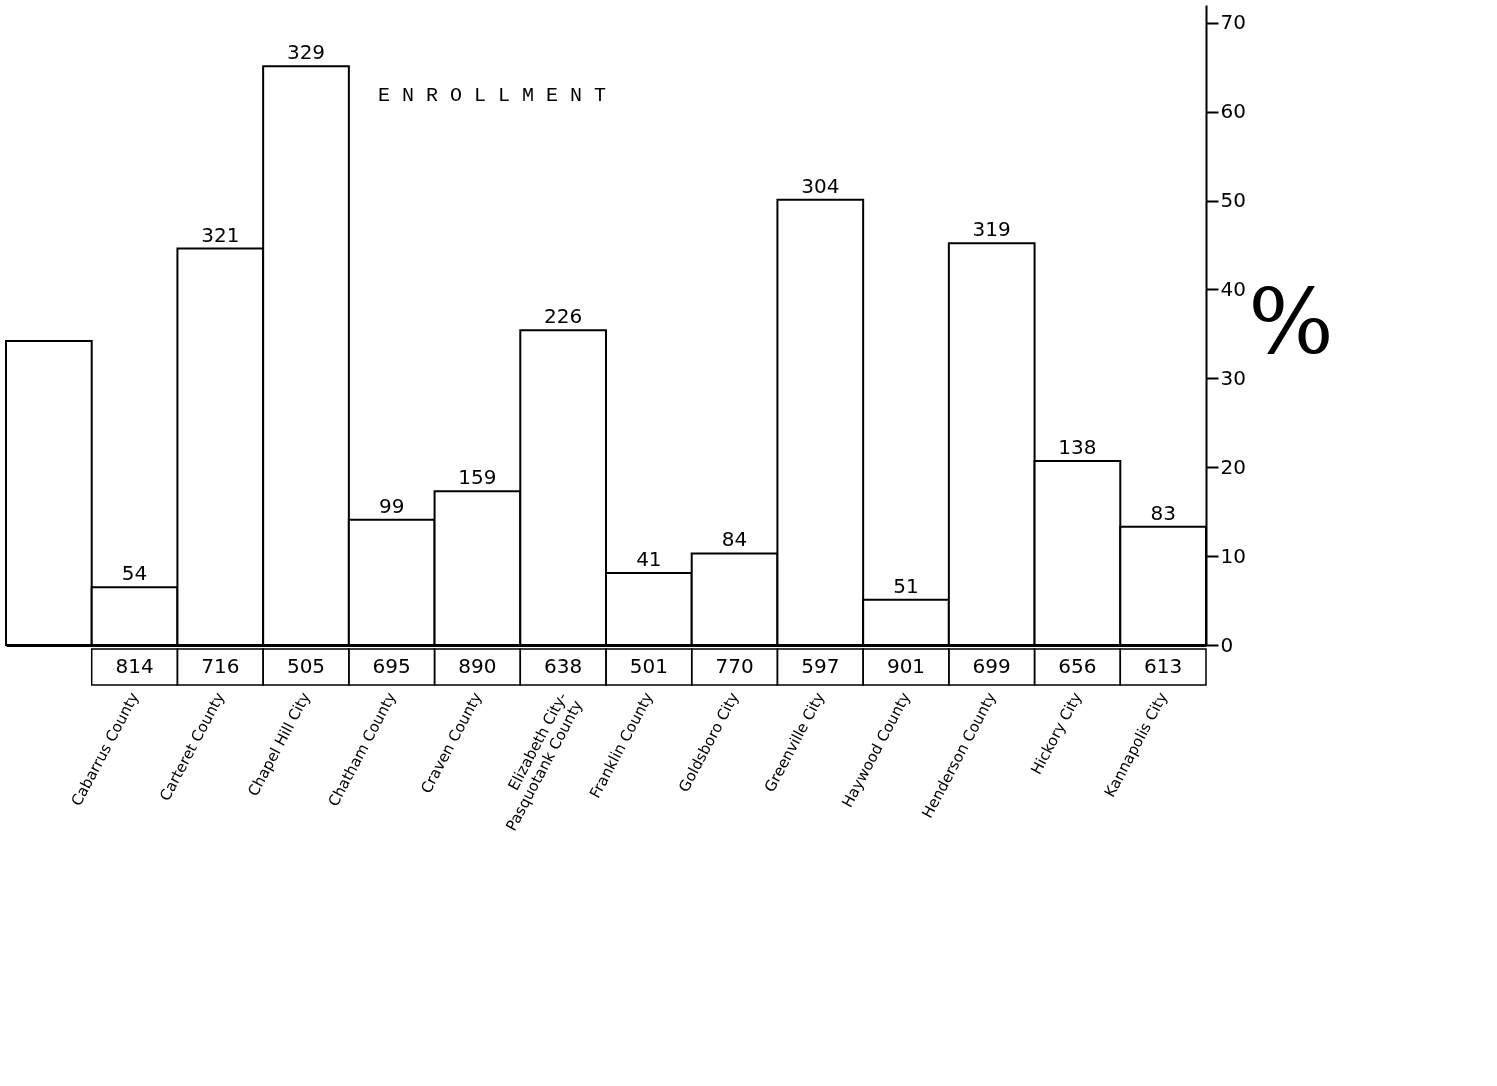 Image resolution: width=1497 pixels, height=1086 pixels. Describe the element at coordinates (1291, 321) in the screenshot. I see `y-axis-title: %` at that location.